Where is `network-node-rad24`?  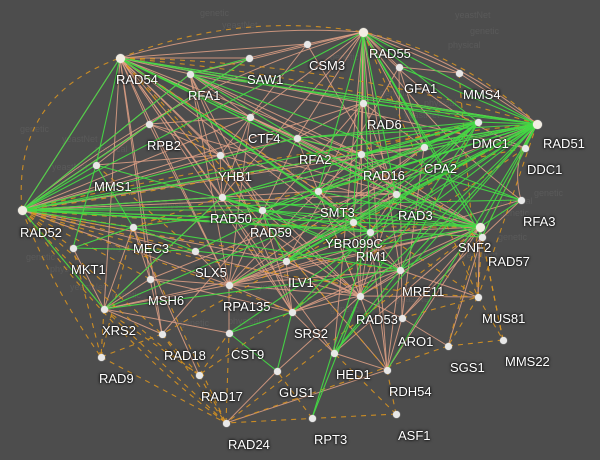 network-node-rad24 is located at coordinates (226, 423).